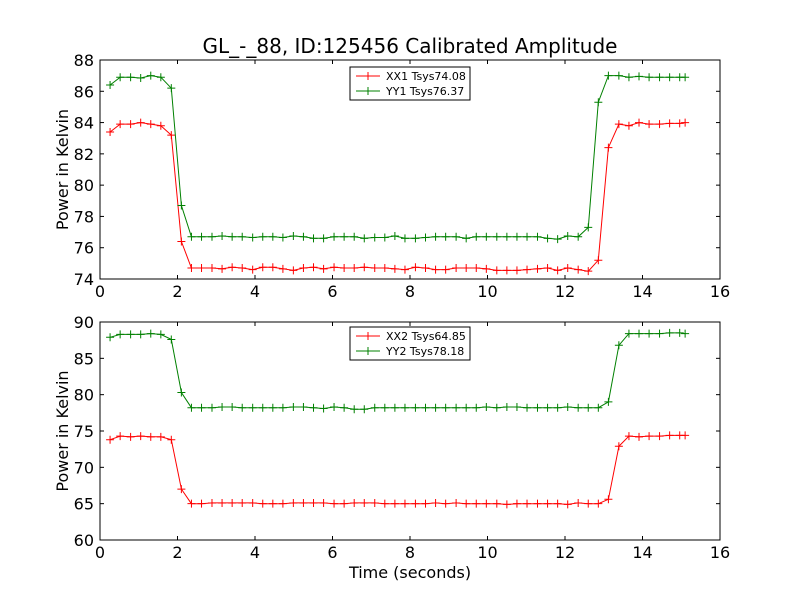 The width and height of the screenshot is (800, 600). What do you see at coordinates (84, 123) in the screenshot?
I see `y-tick-label: 84` at bounding box center [84, 123].